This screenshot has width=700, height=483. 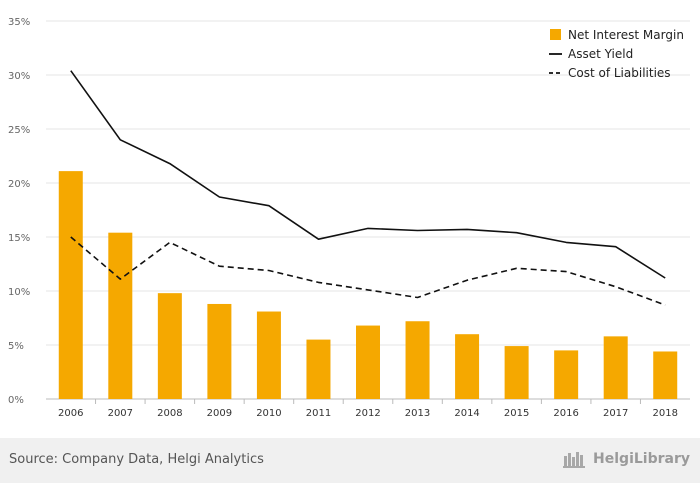 I want to click on x-tick-label: 2012, so click(x=367, y=413).